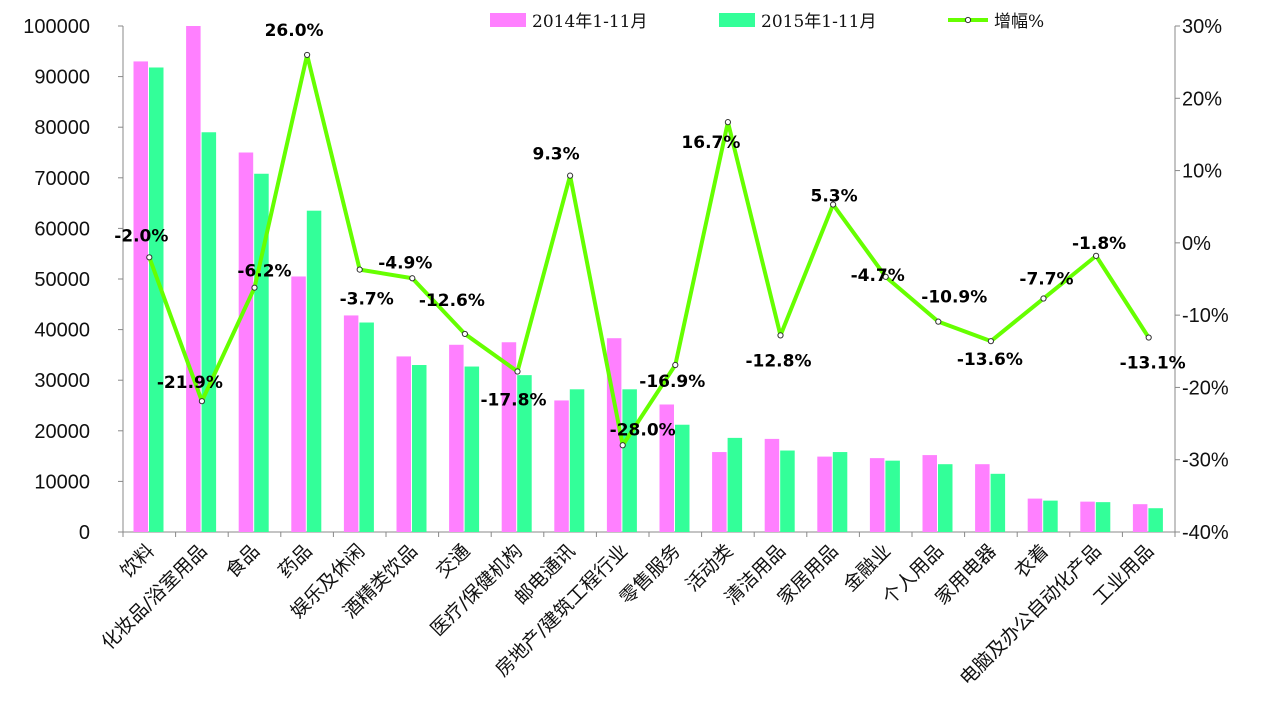  What do you see at coordinates (405, 263) in the screenshot?
I see `growth-data-label: -4.9%` at bounding box center [405, 263].